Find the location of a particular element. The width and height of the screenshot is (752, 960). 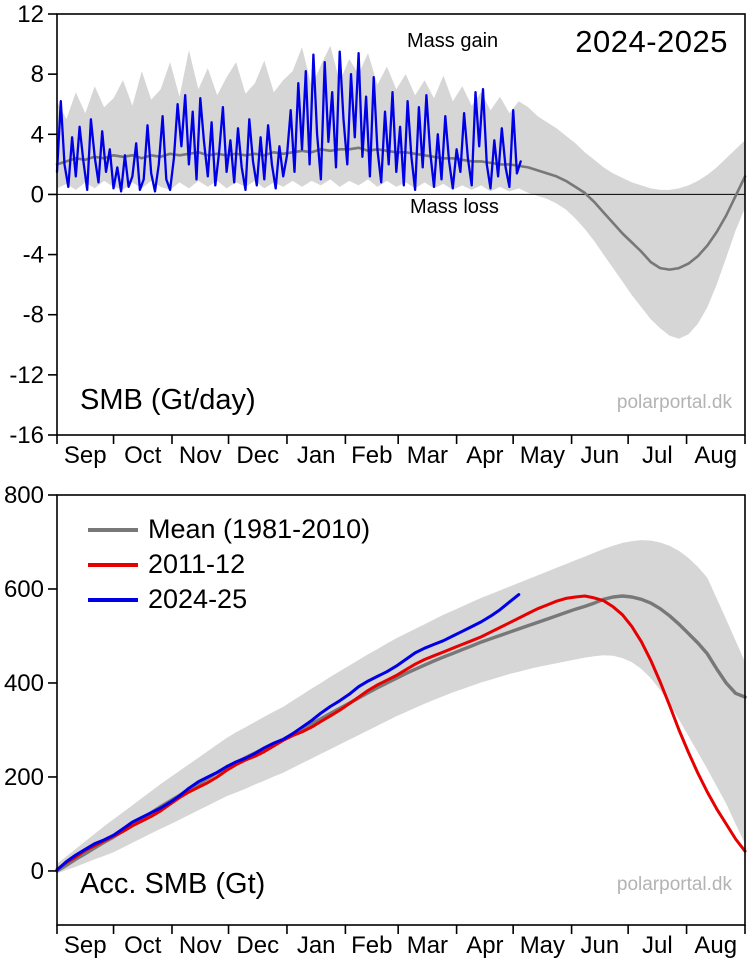

smb-2024-25-line is located at coordinates (288, 121).